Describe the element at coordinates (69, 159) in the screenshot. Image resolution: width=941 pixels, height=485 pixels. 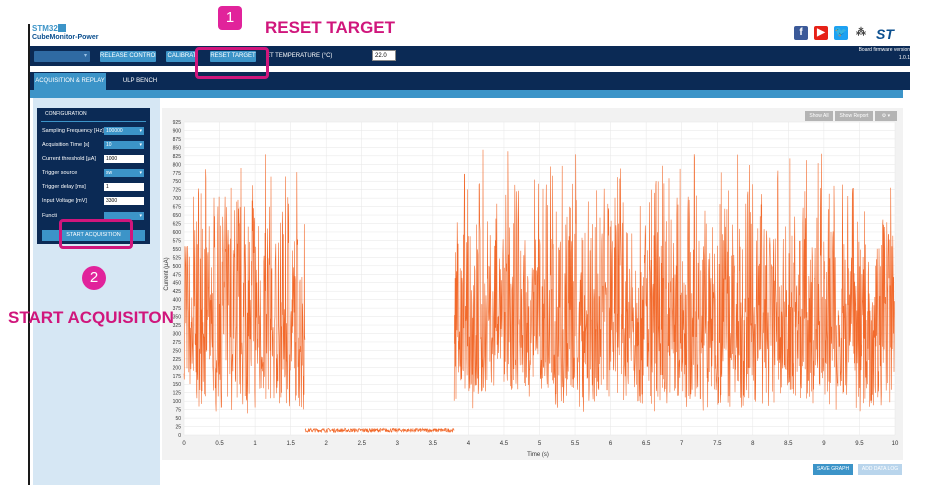
I see `current-threshold-label: Current threshold [µA]` at that location.